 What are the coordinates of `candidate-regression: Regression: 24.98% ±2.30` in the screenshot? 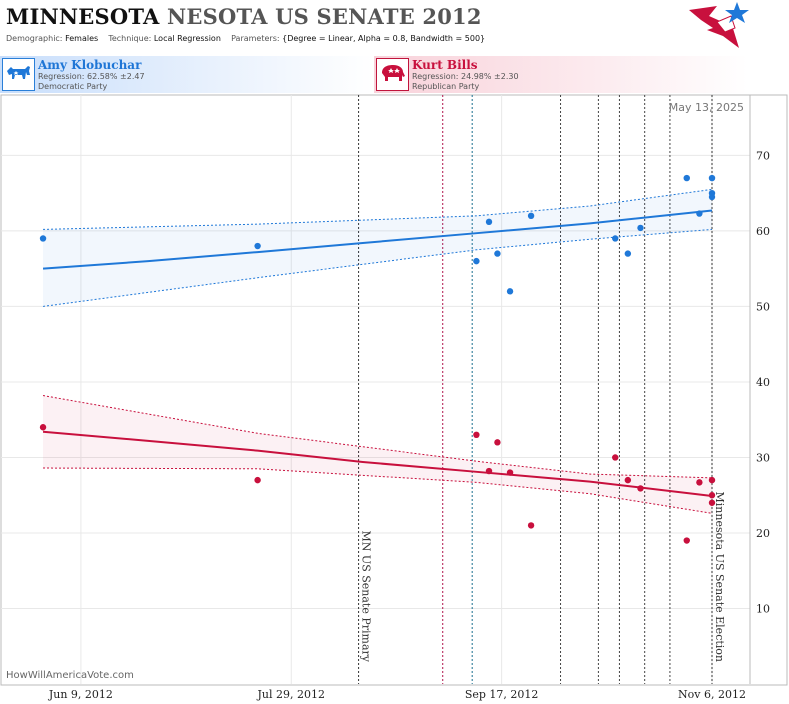 It's located at (465, 76).